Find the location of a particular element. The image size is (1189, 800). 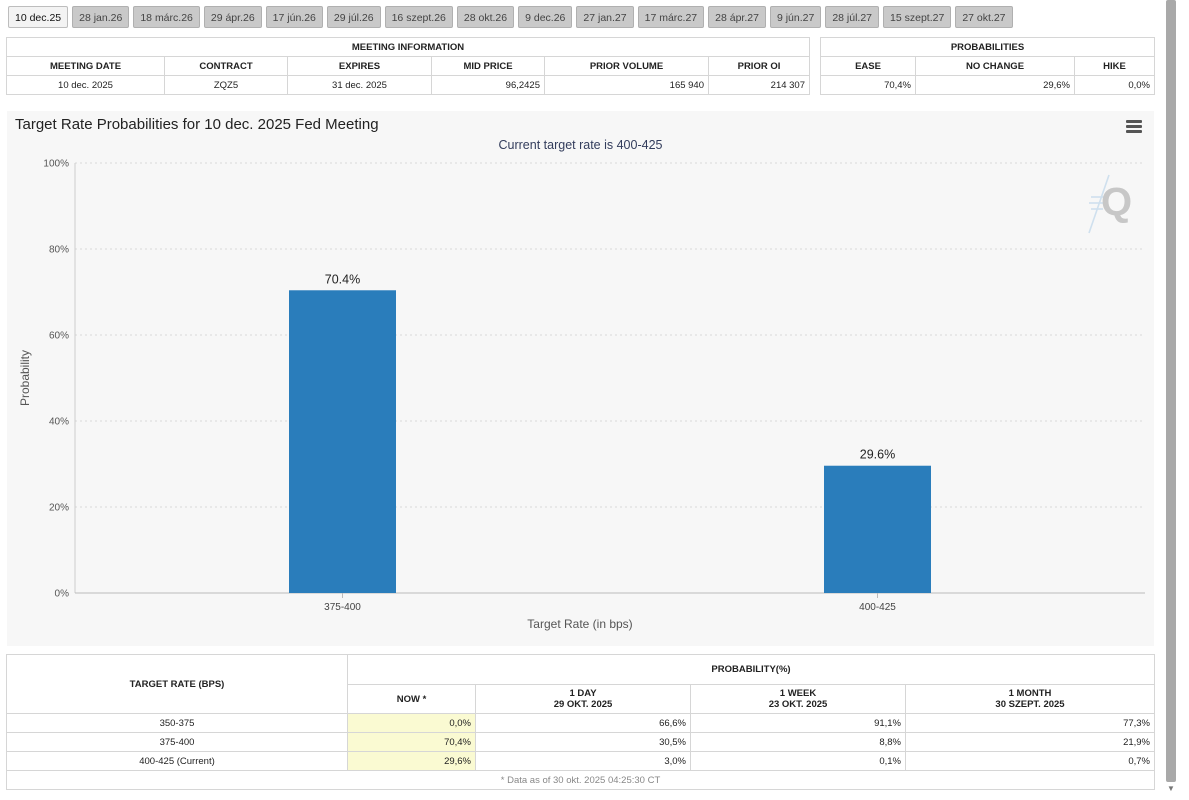

rate-cell: 350-375 is located at coordinates (177, 723).